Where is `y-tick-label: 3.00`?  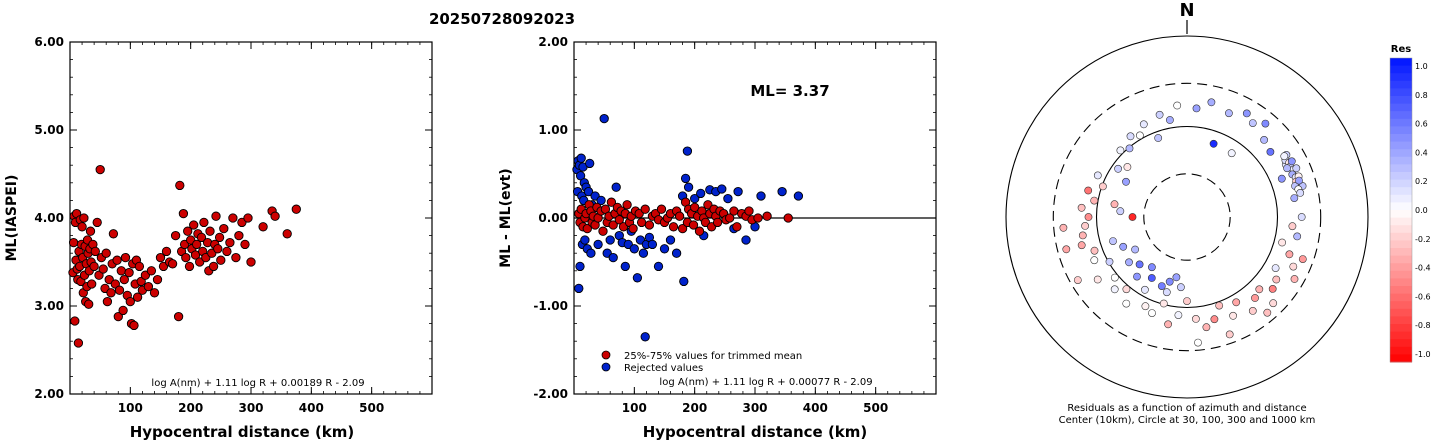
y-tick-label: 3.00 is located at coordinates (49, 306).